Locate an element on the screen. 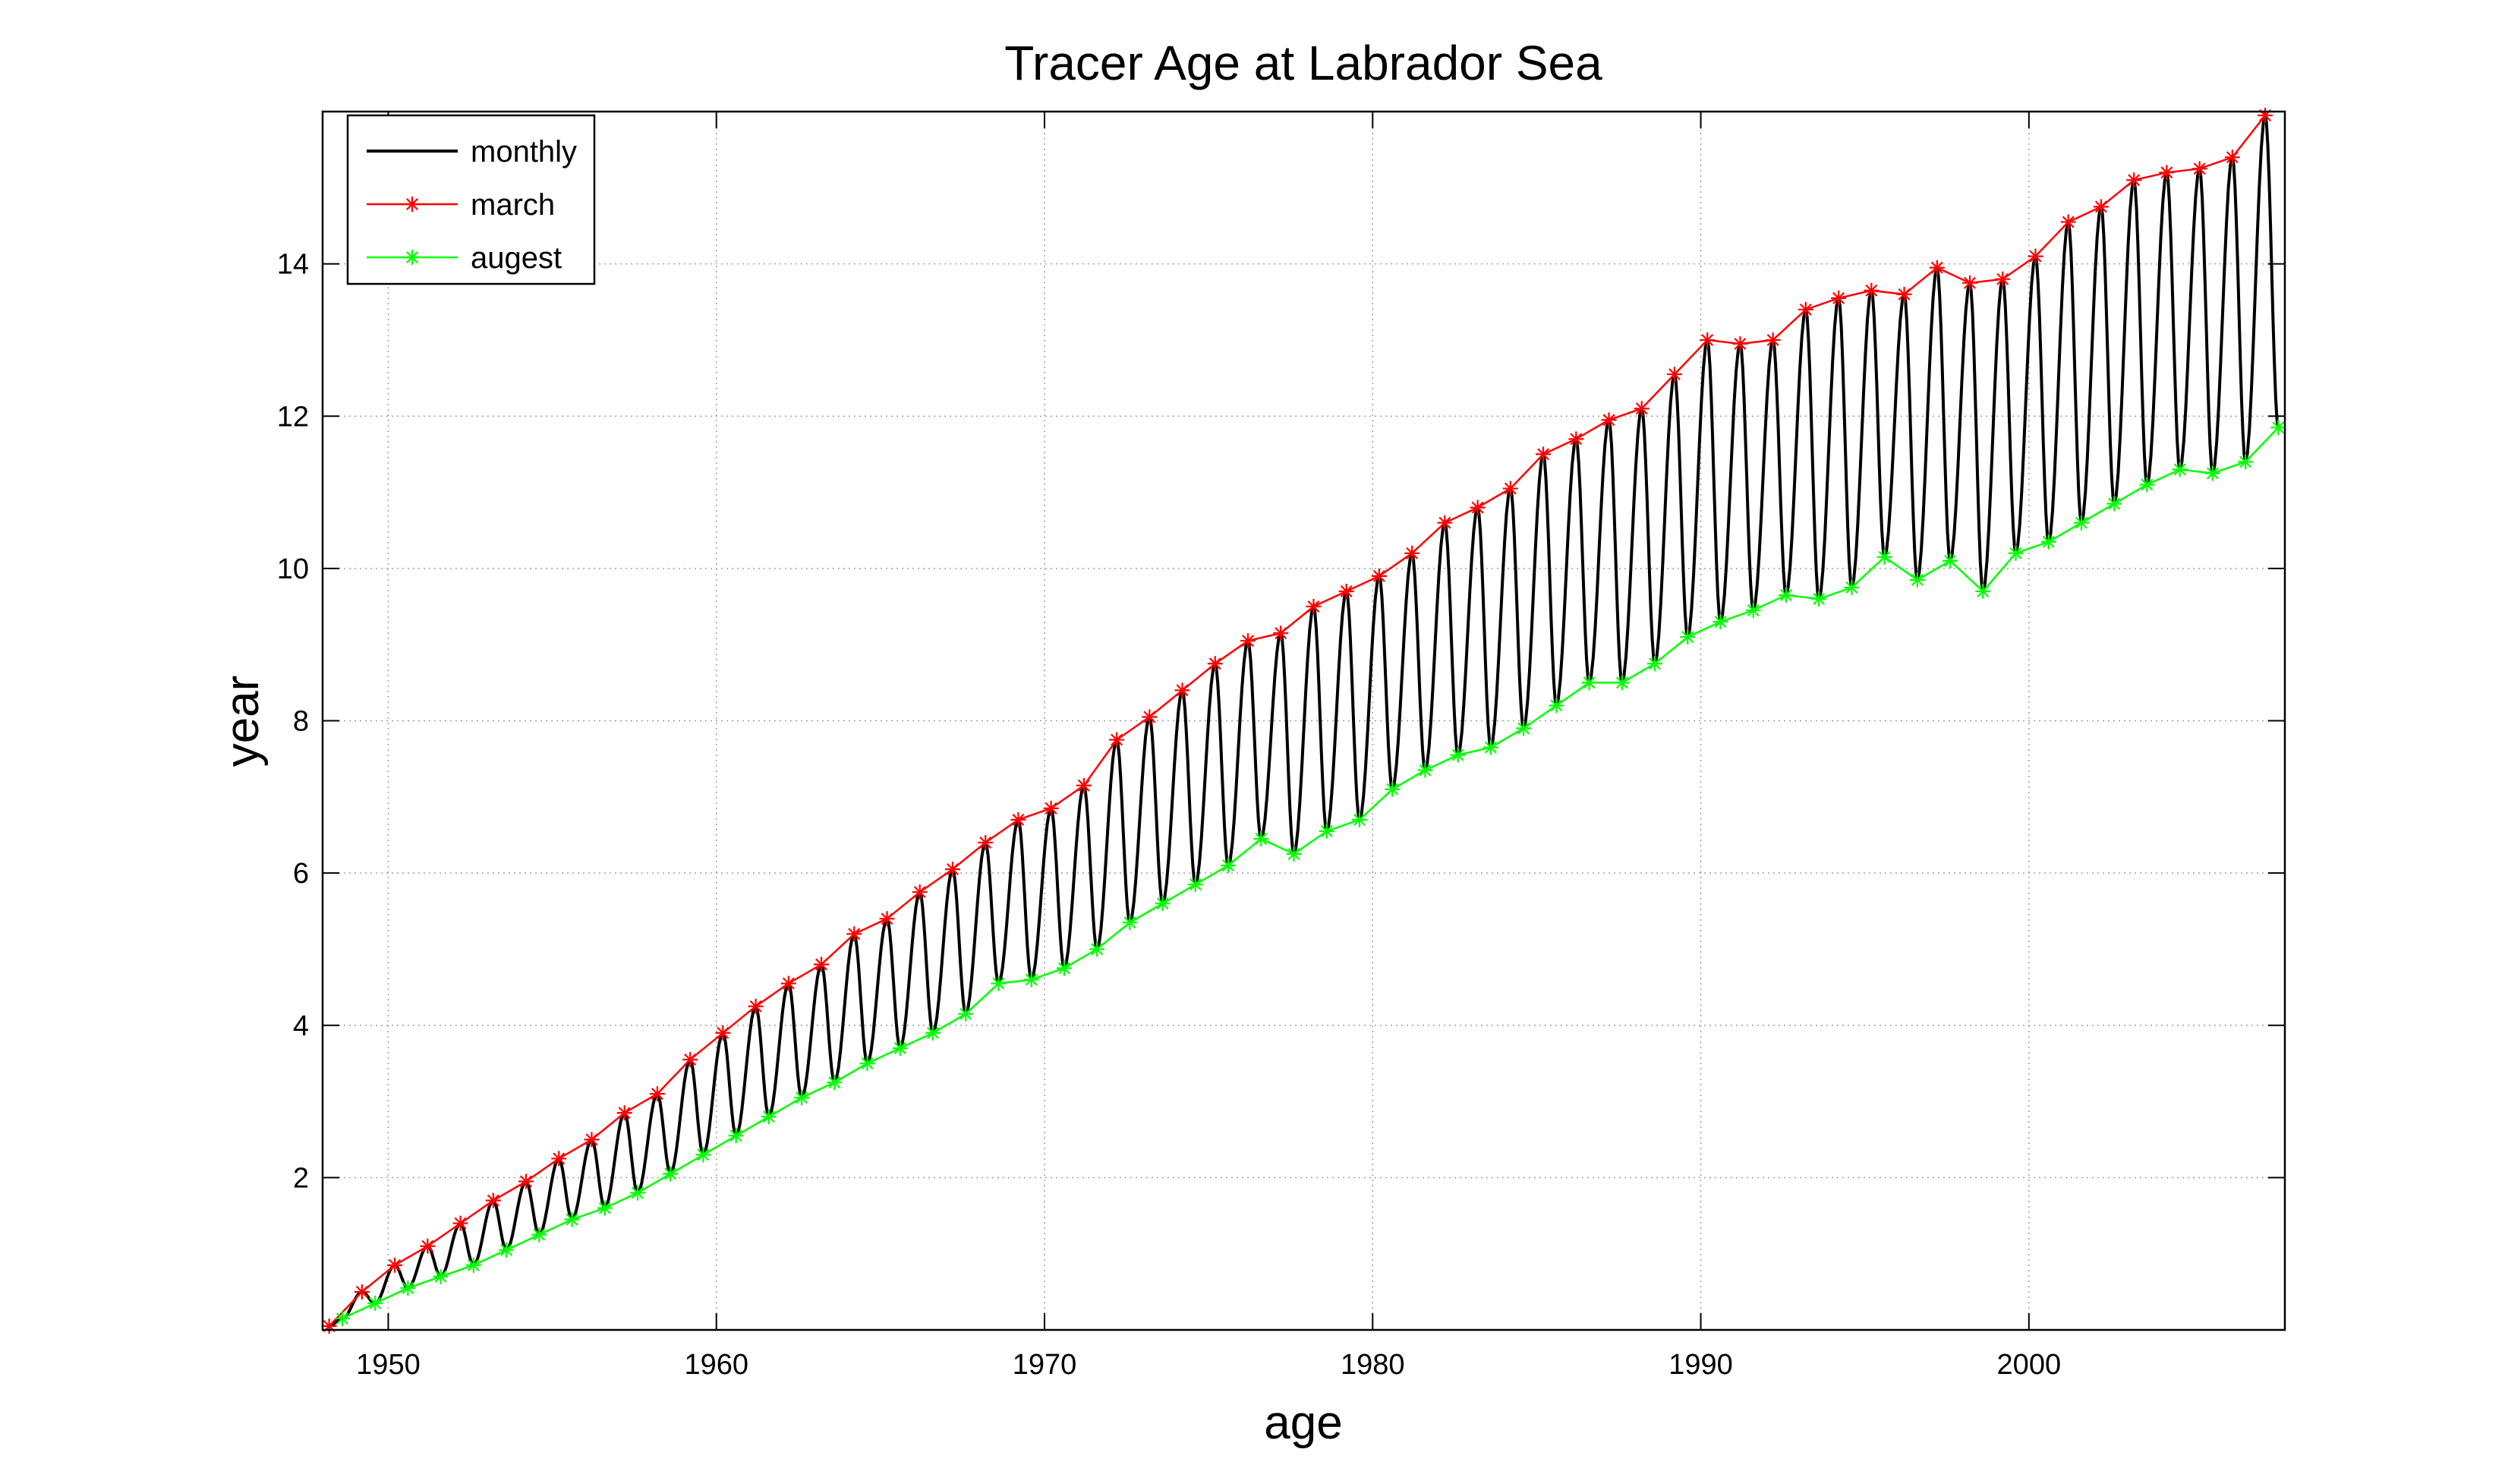 Image resolution: width=2505 pixels, height=1484 pixels. legend: monthly march augest is located at coordinates (471, 199).